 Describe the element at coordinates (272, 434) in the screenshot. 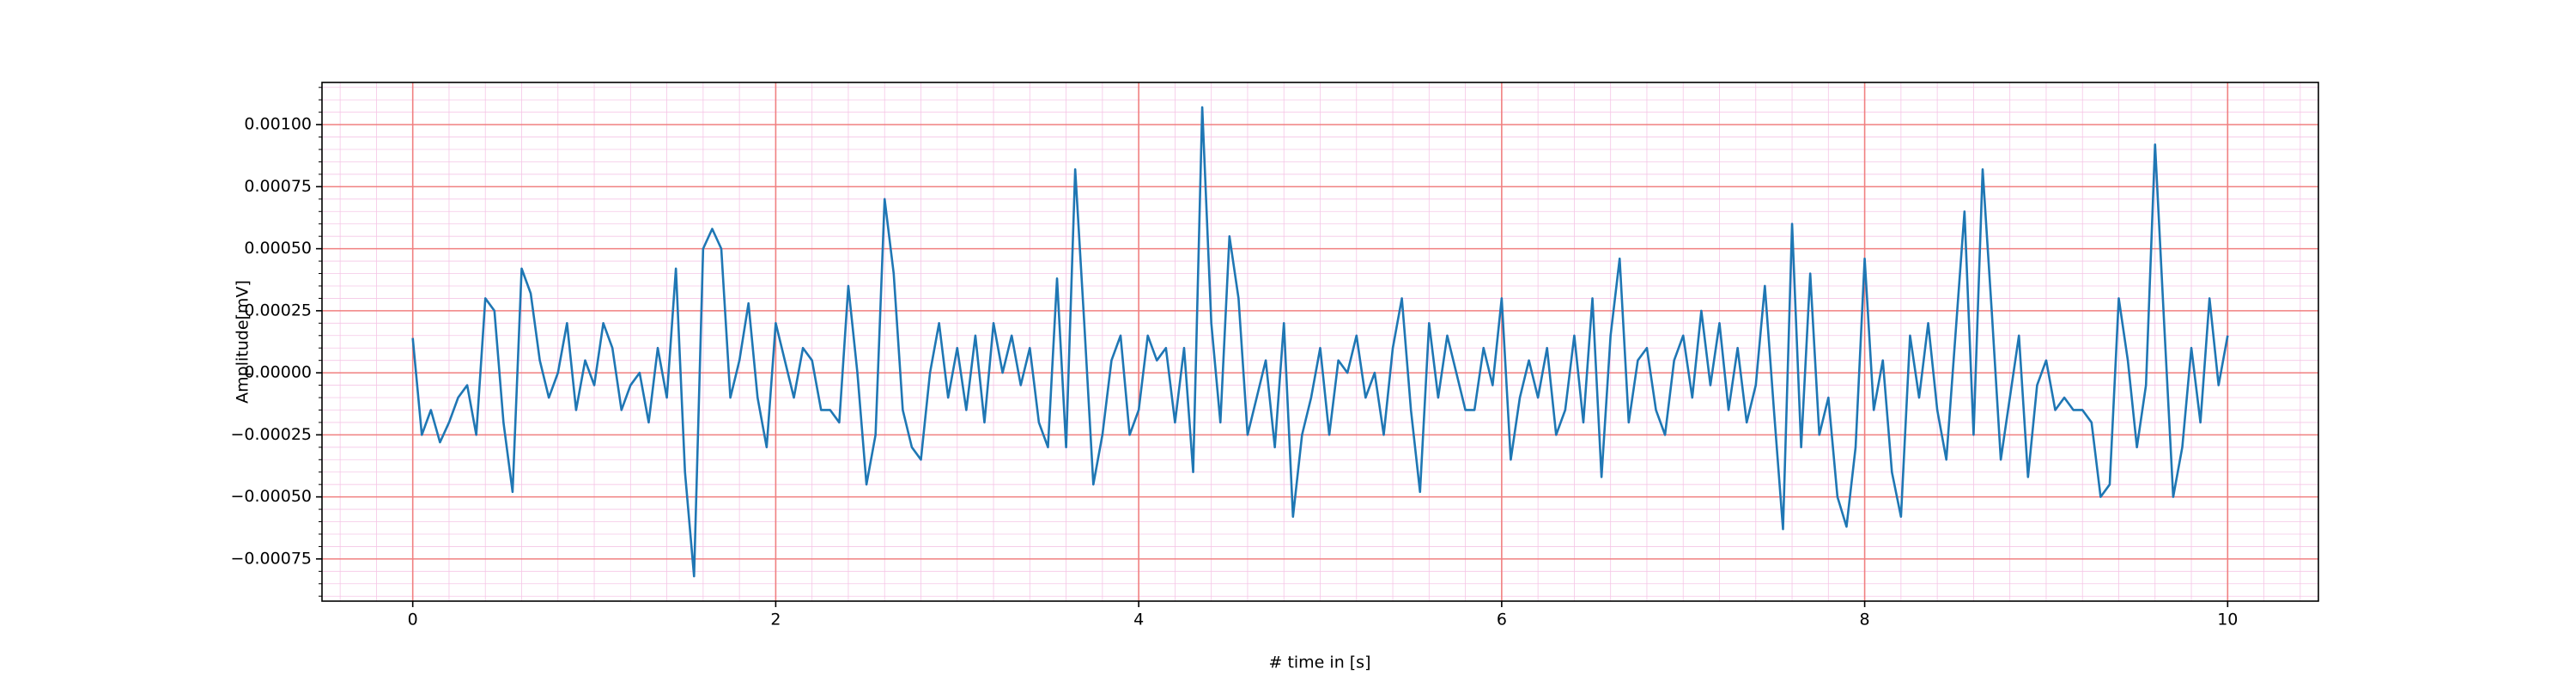

I see `y-tick-label: −0.00025` at that location.